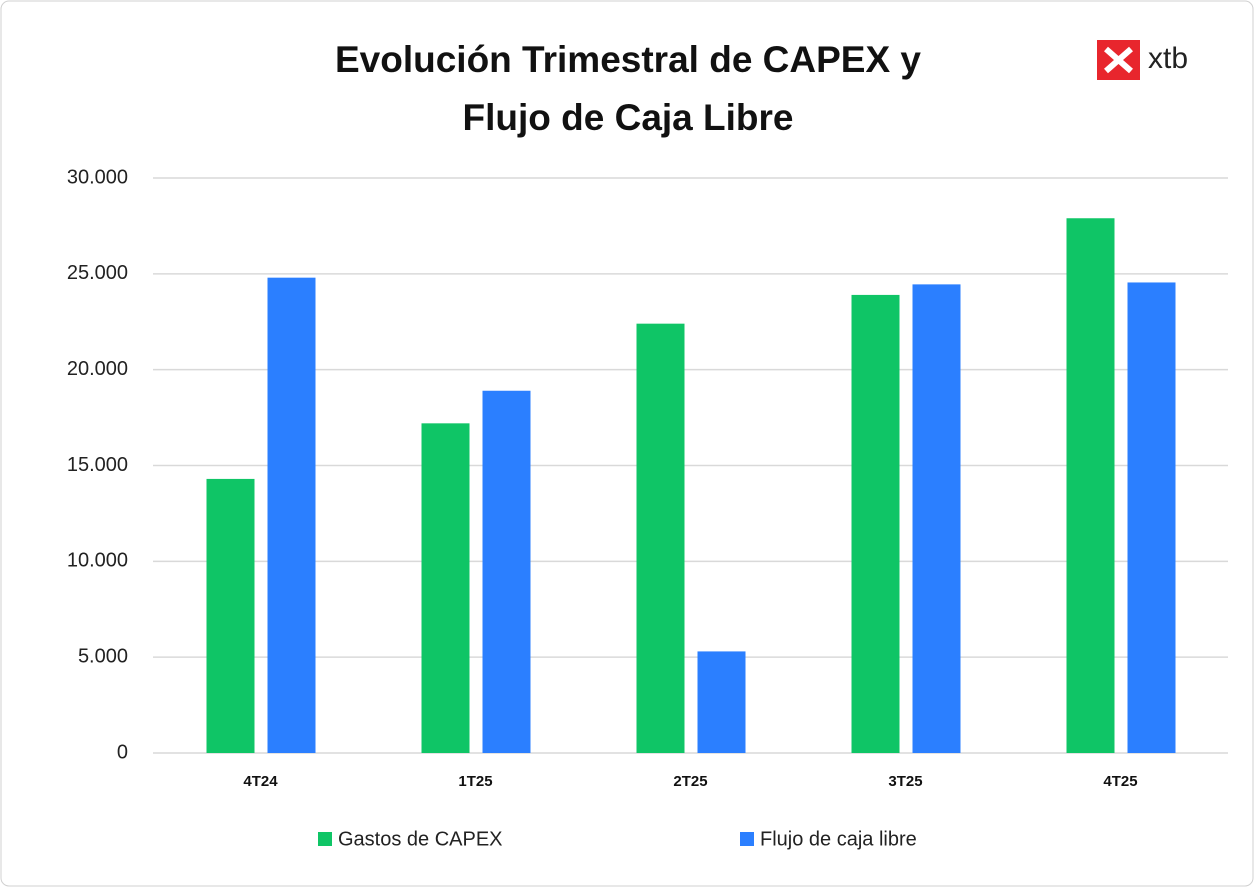 The height and width of the screenshot is (887, 1254). What do you see at coordinates (1120, 781) in the screenshot?
I see `x-tick-label: 4T25` at bounding box center [1120, 781].